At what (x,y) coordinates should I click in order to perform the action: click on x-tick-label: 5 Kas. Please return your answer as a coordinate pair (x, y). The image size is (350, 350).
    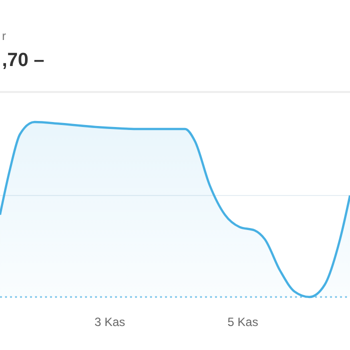
    Looking at the image, I should click on (243, 322).